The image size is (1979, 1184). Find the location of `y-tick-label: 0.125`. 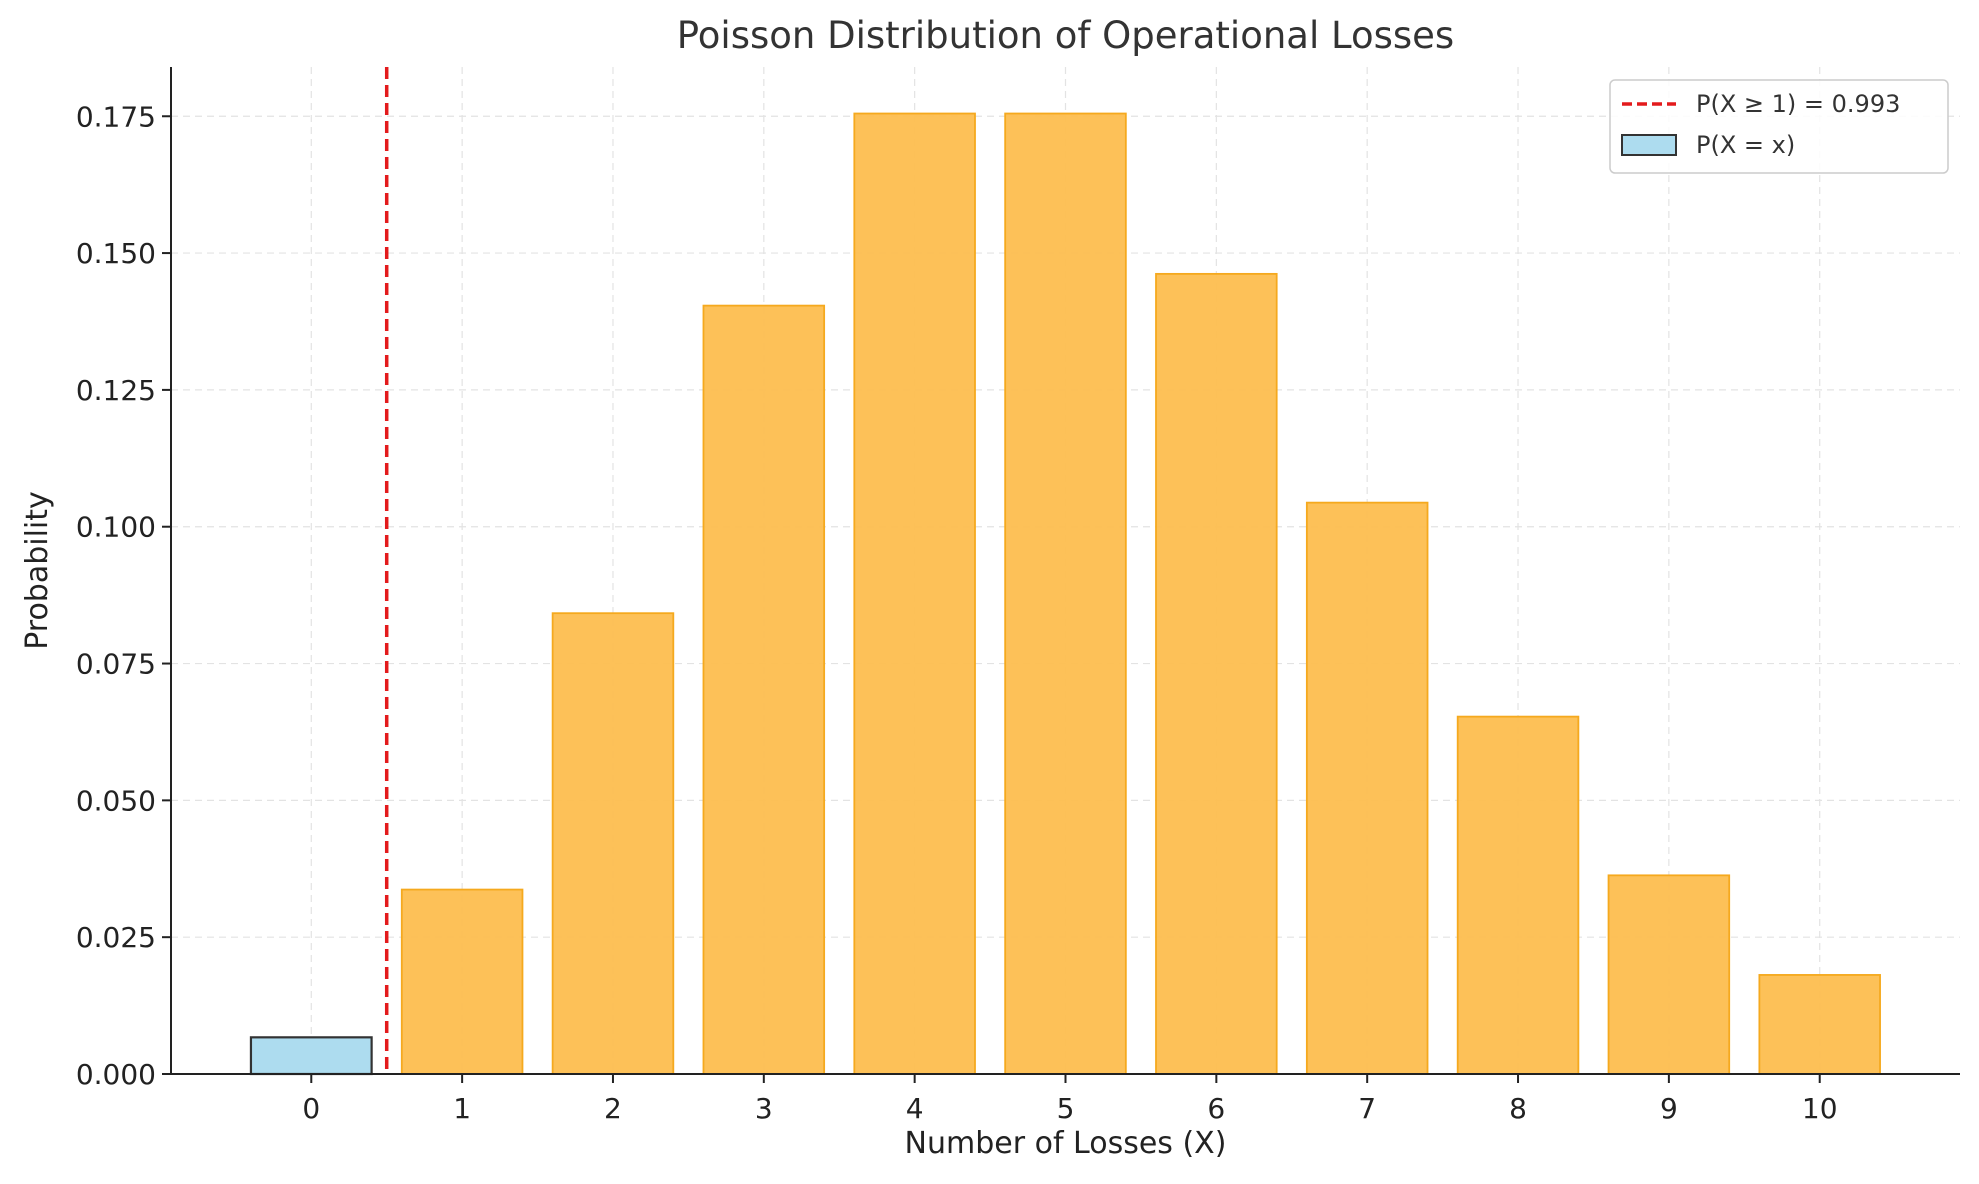

y-tick-label: 0.125 is located at coordinates (116, 390).